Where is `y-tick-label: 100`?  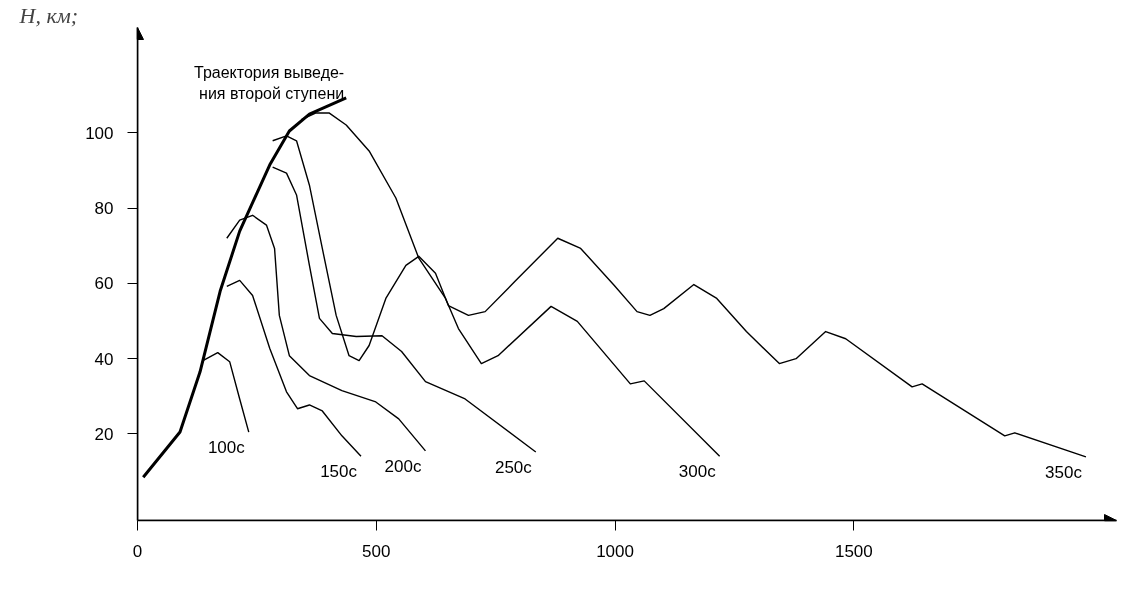 y-tick-label: 100 is located at coordinates (99, 133).